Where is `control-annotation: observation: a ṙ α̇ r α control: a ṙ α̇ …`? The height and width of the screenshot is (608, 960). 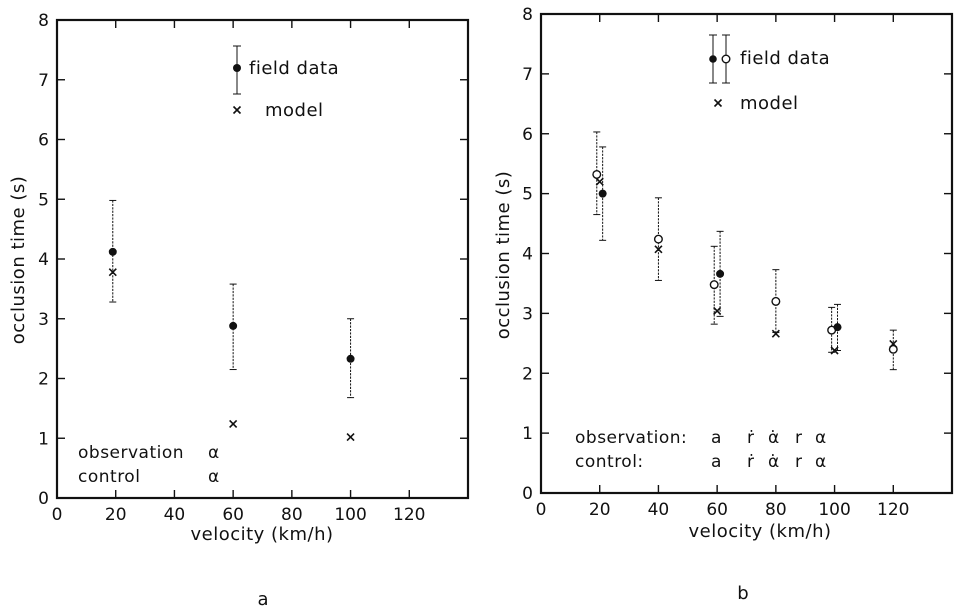
control-annotation: observation: a ṙ α̇ r α control: a ṙ α̇ … is located at coordinates (701, 450).